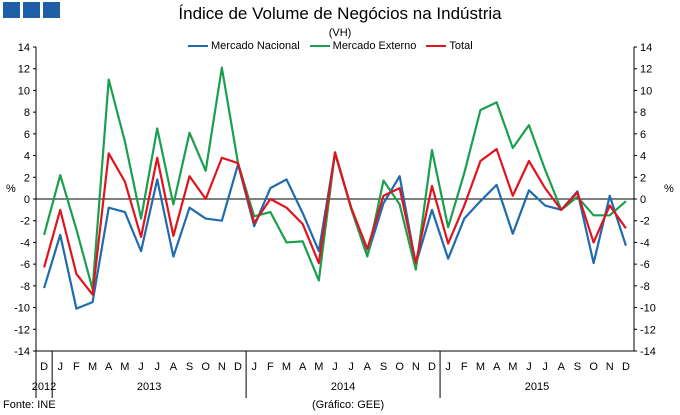  Describe the element at coordinates (348, 405) in the screenshot. I see `chart-credit: (Gráfico: GEE)` at that location.